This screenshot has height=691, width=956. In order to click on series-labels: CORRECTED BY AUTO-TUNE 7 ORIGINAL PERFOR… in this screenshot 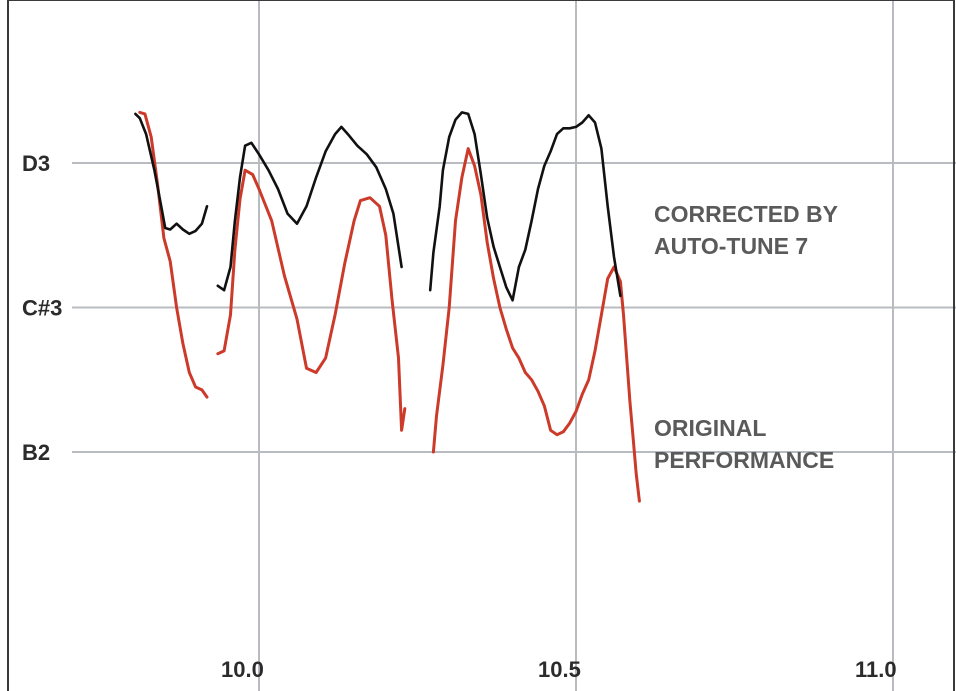, I will do `click(746, 337)`.